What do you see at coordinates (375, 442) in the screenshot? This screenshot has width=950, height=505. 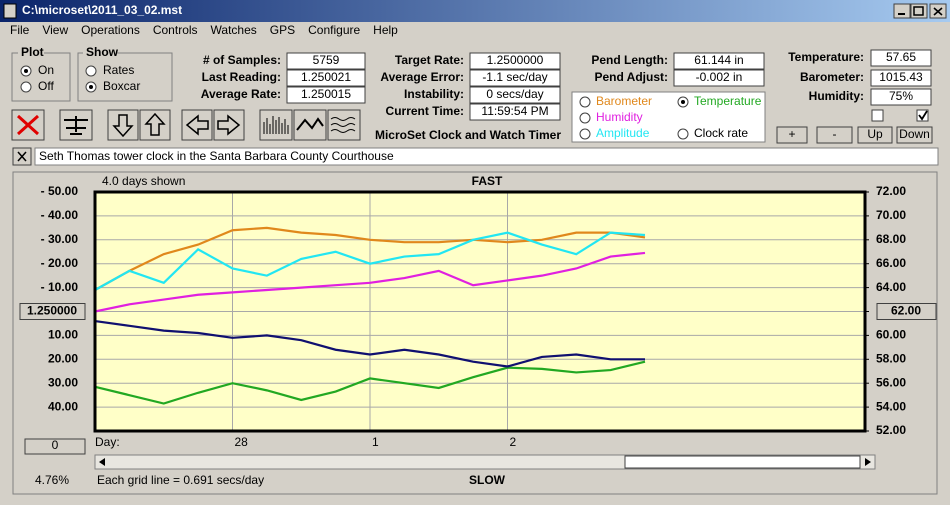 I see `x-tick-label: 1` at bounding box center [375, 442].